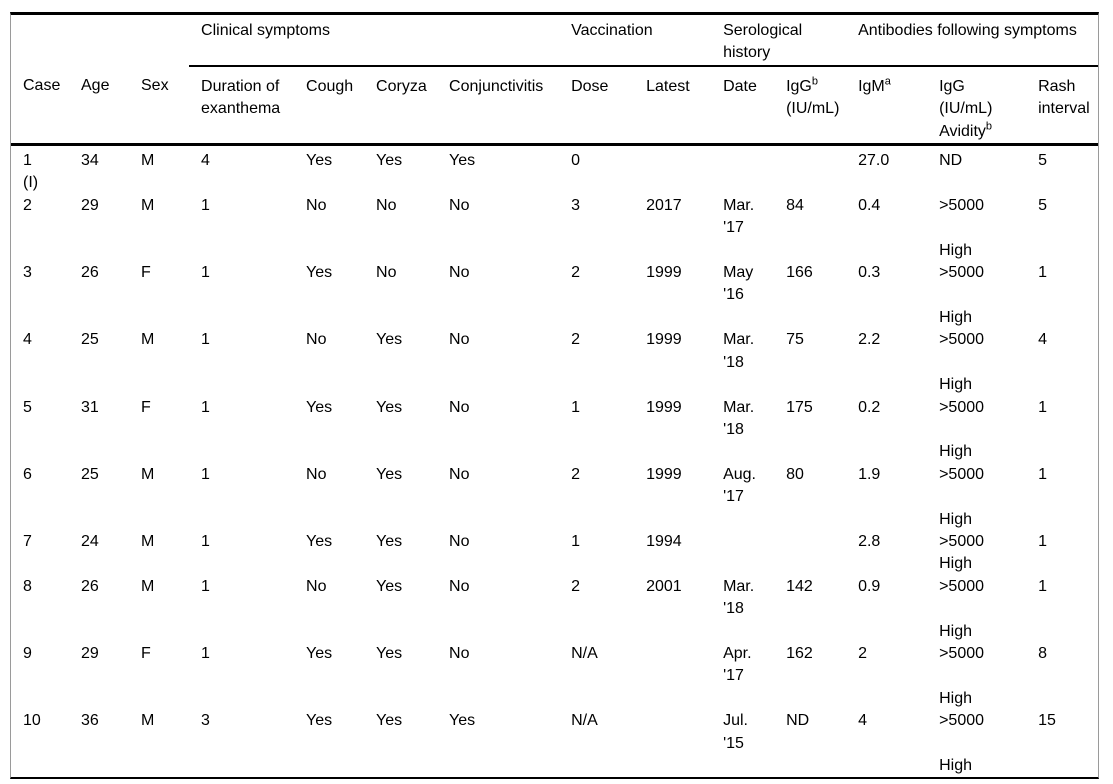  What do you see at coordinates (99, 609) in the screenshot?
I see `cell-age-row-8: 26` at bounding box center [99, 609].